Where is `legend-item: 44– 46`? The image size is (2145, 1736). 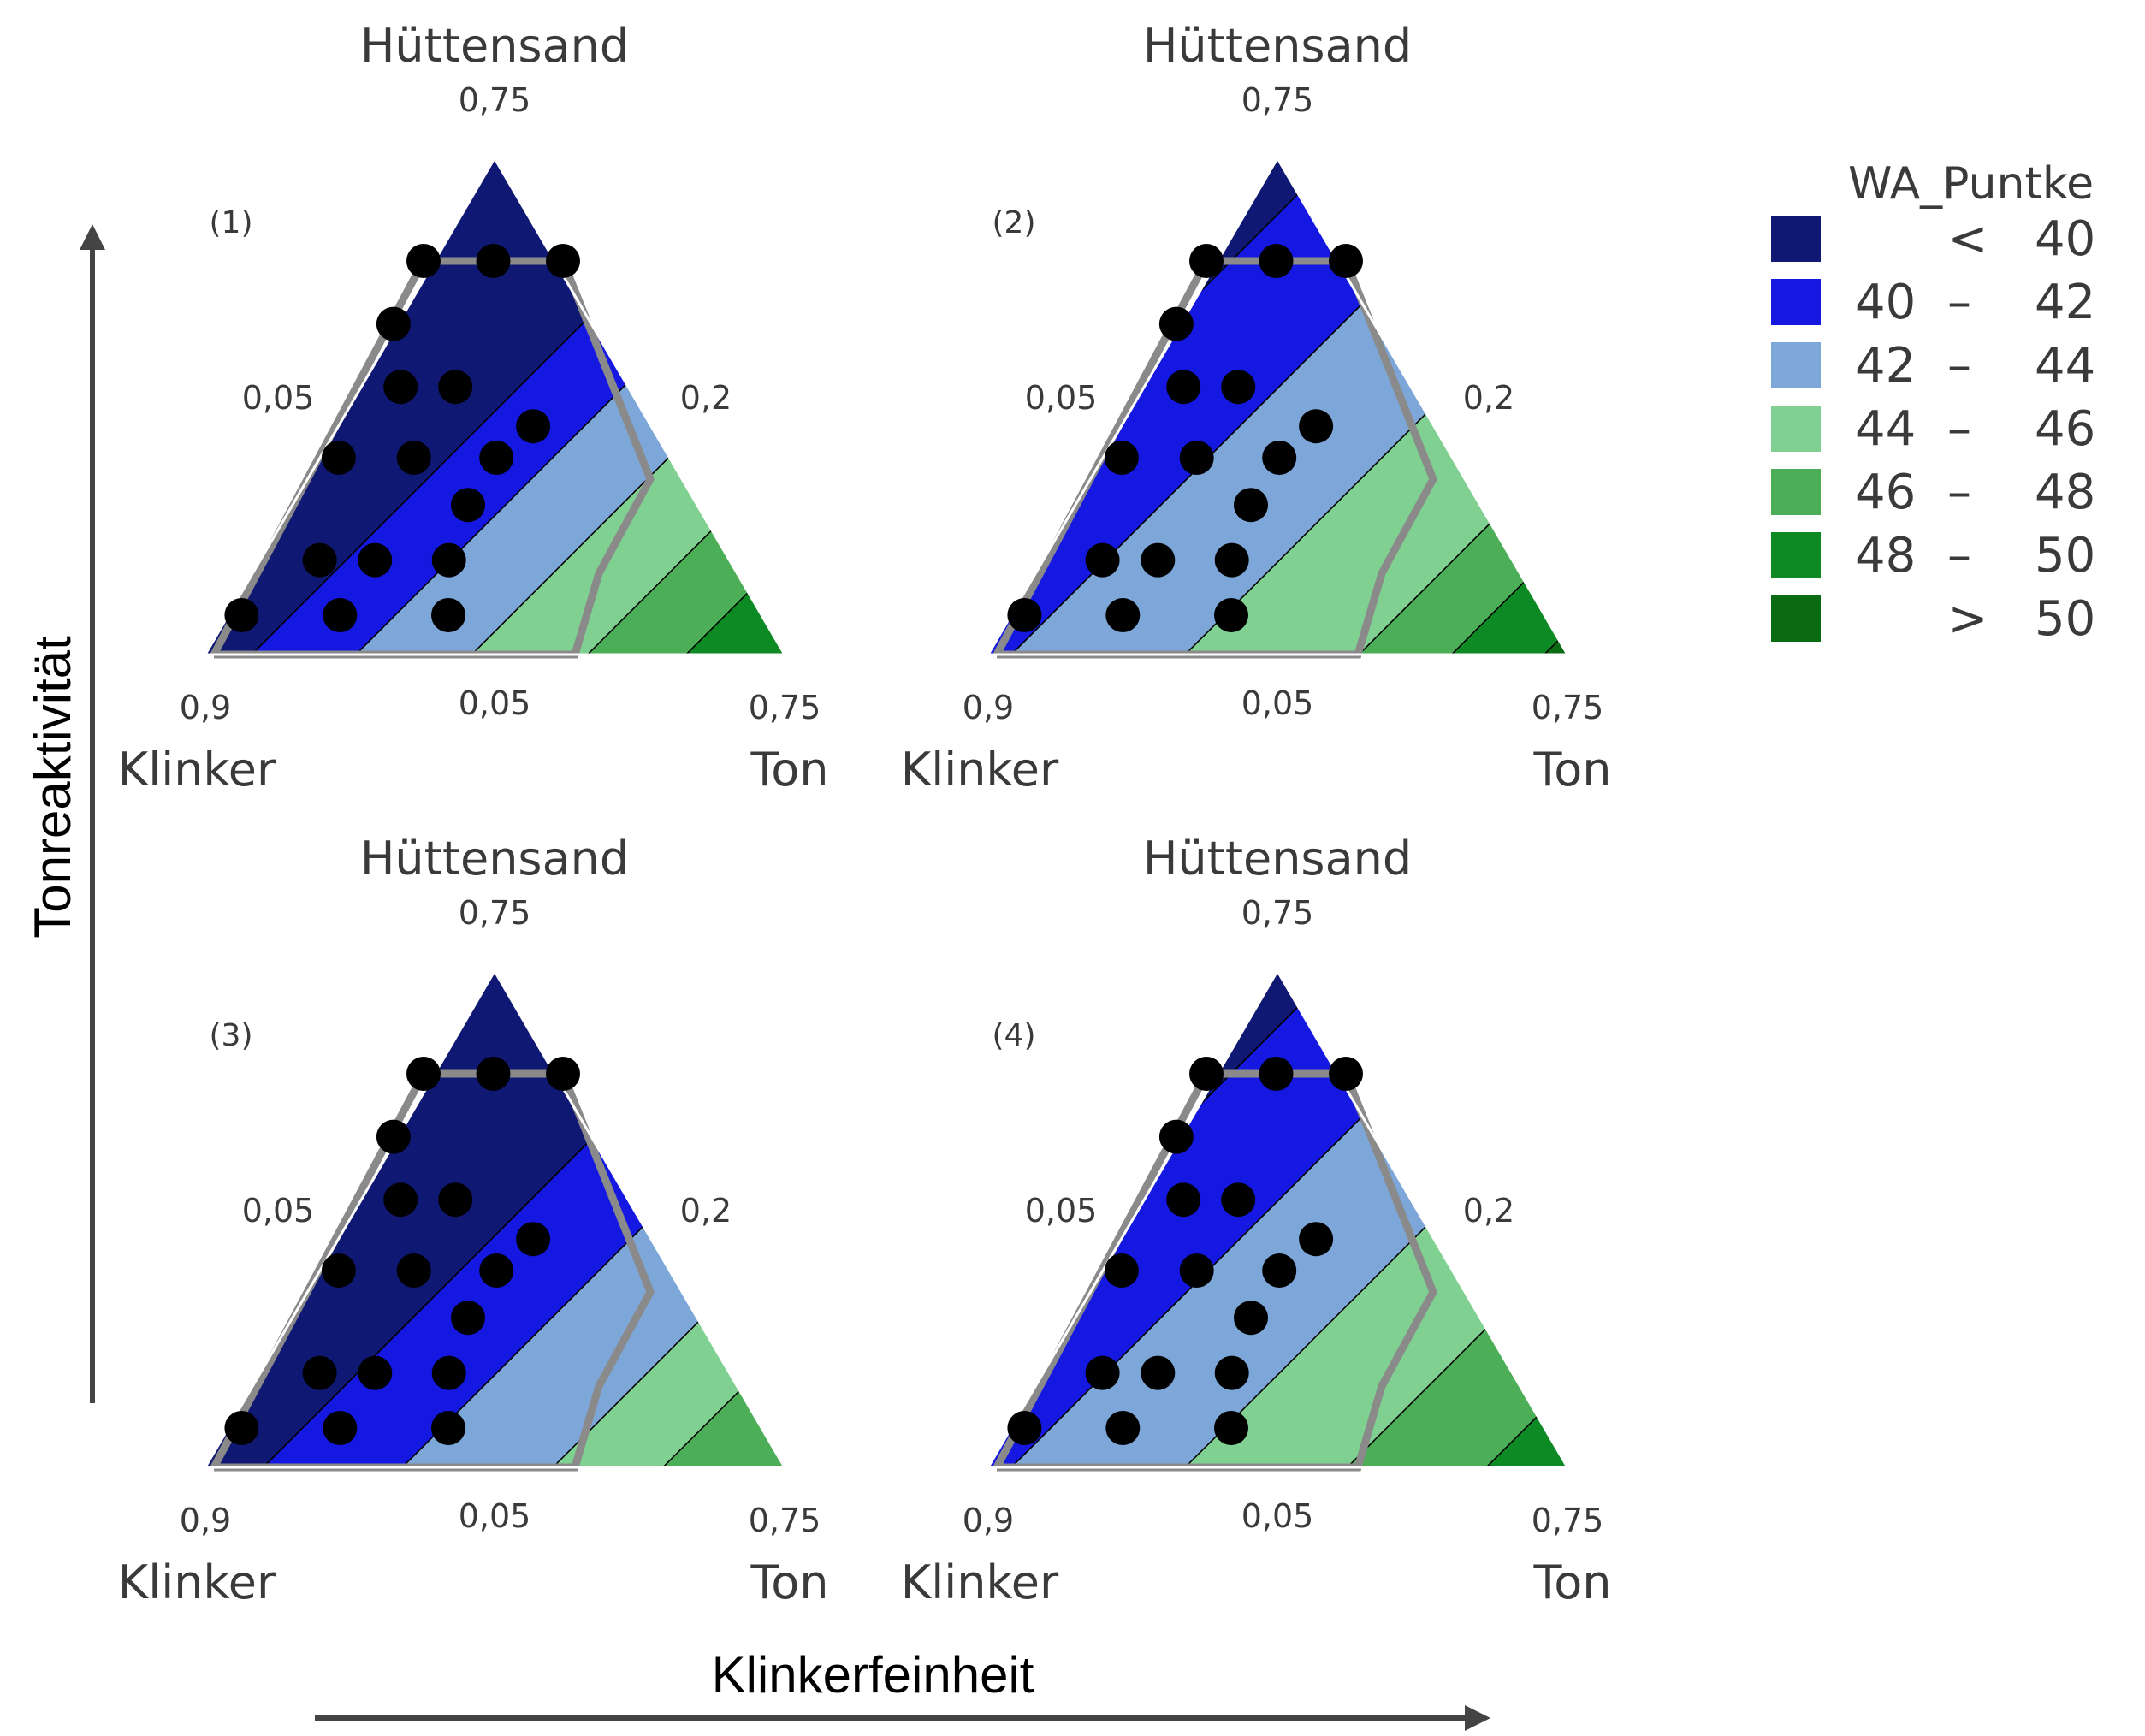
legend-item: 44– 46 is located at coordinates (1933, 429).